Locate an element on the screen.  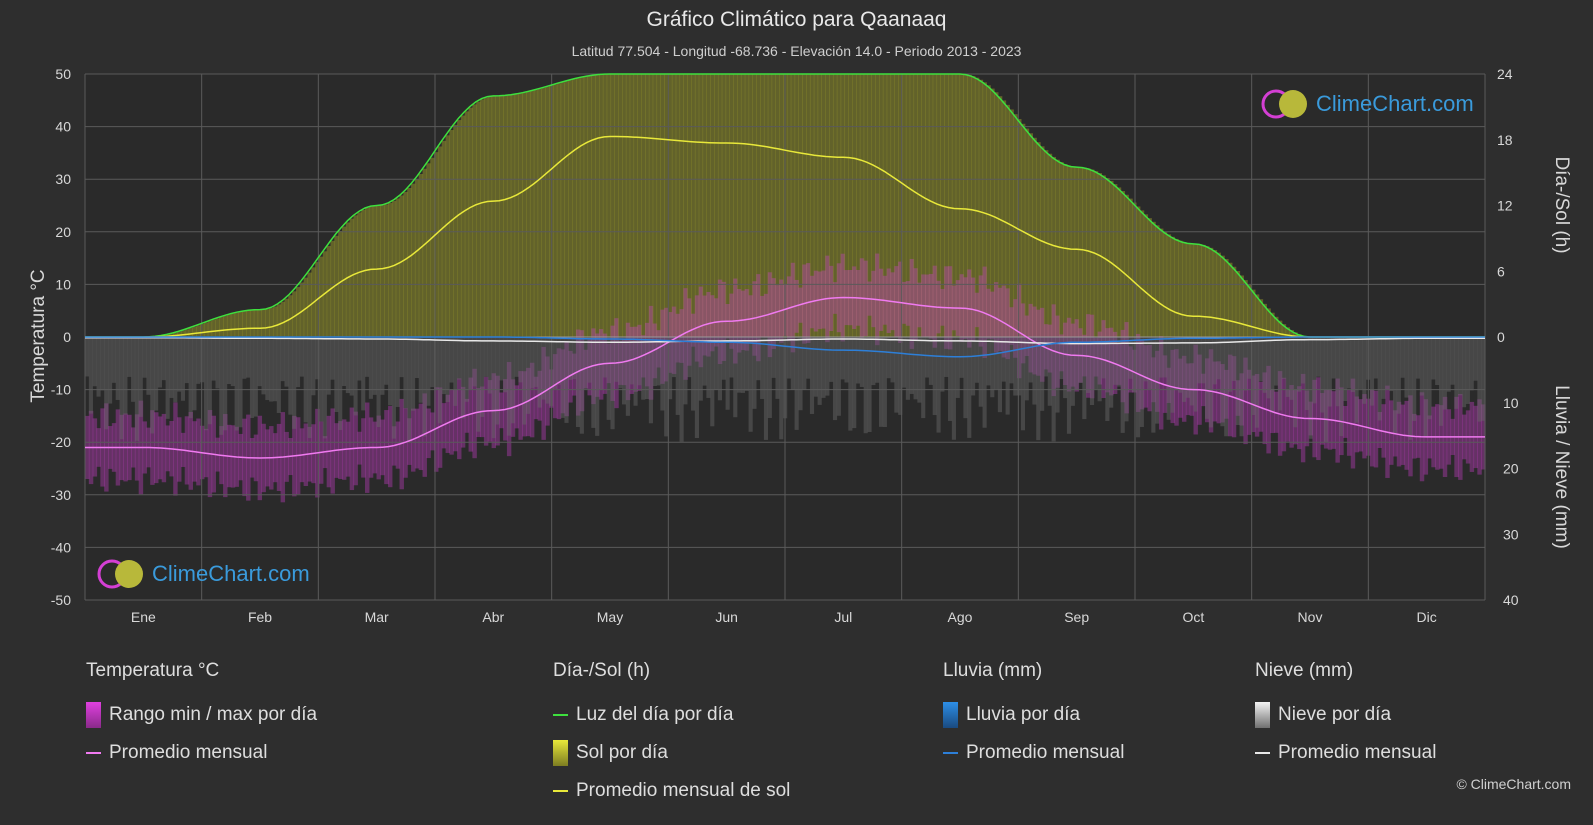
snow-swatch is located at coordinates (1262, 715).